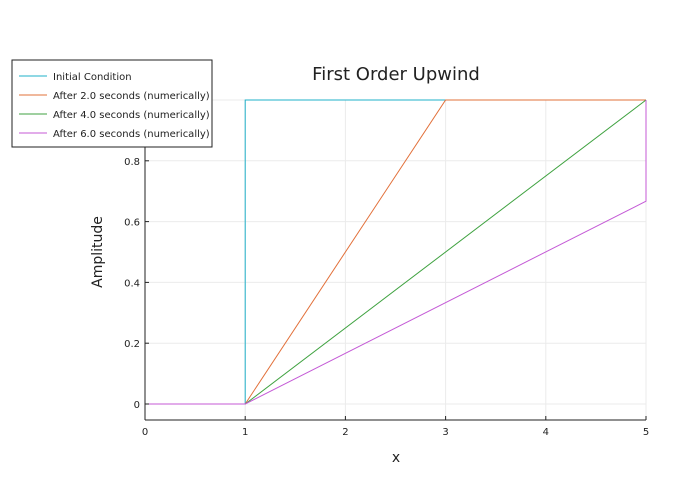 The width and height of the screenshot is (700, 500). Describe the element at coordinates (131, 134) in the screenshot. I see `legend-label-4: After 6.0 seconds (numerically)` at that location.